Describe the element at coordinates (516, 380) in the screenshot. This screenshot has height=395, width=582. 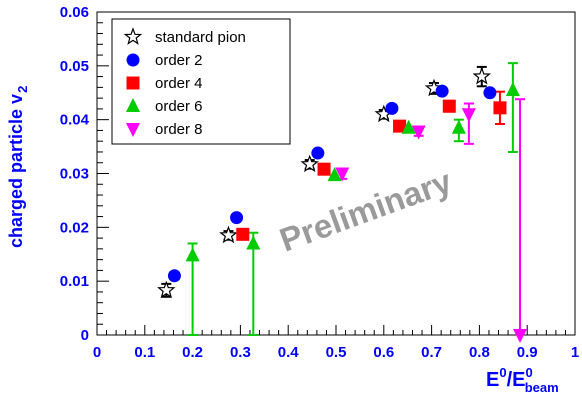
I see `x-axis-title-mid: /E` at that location.